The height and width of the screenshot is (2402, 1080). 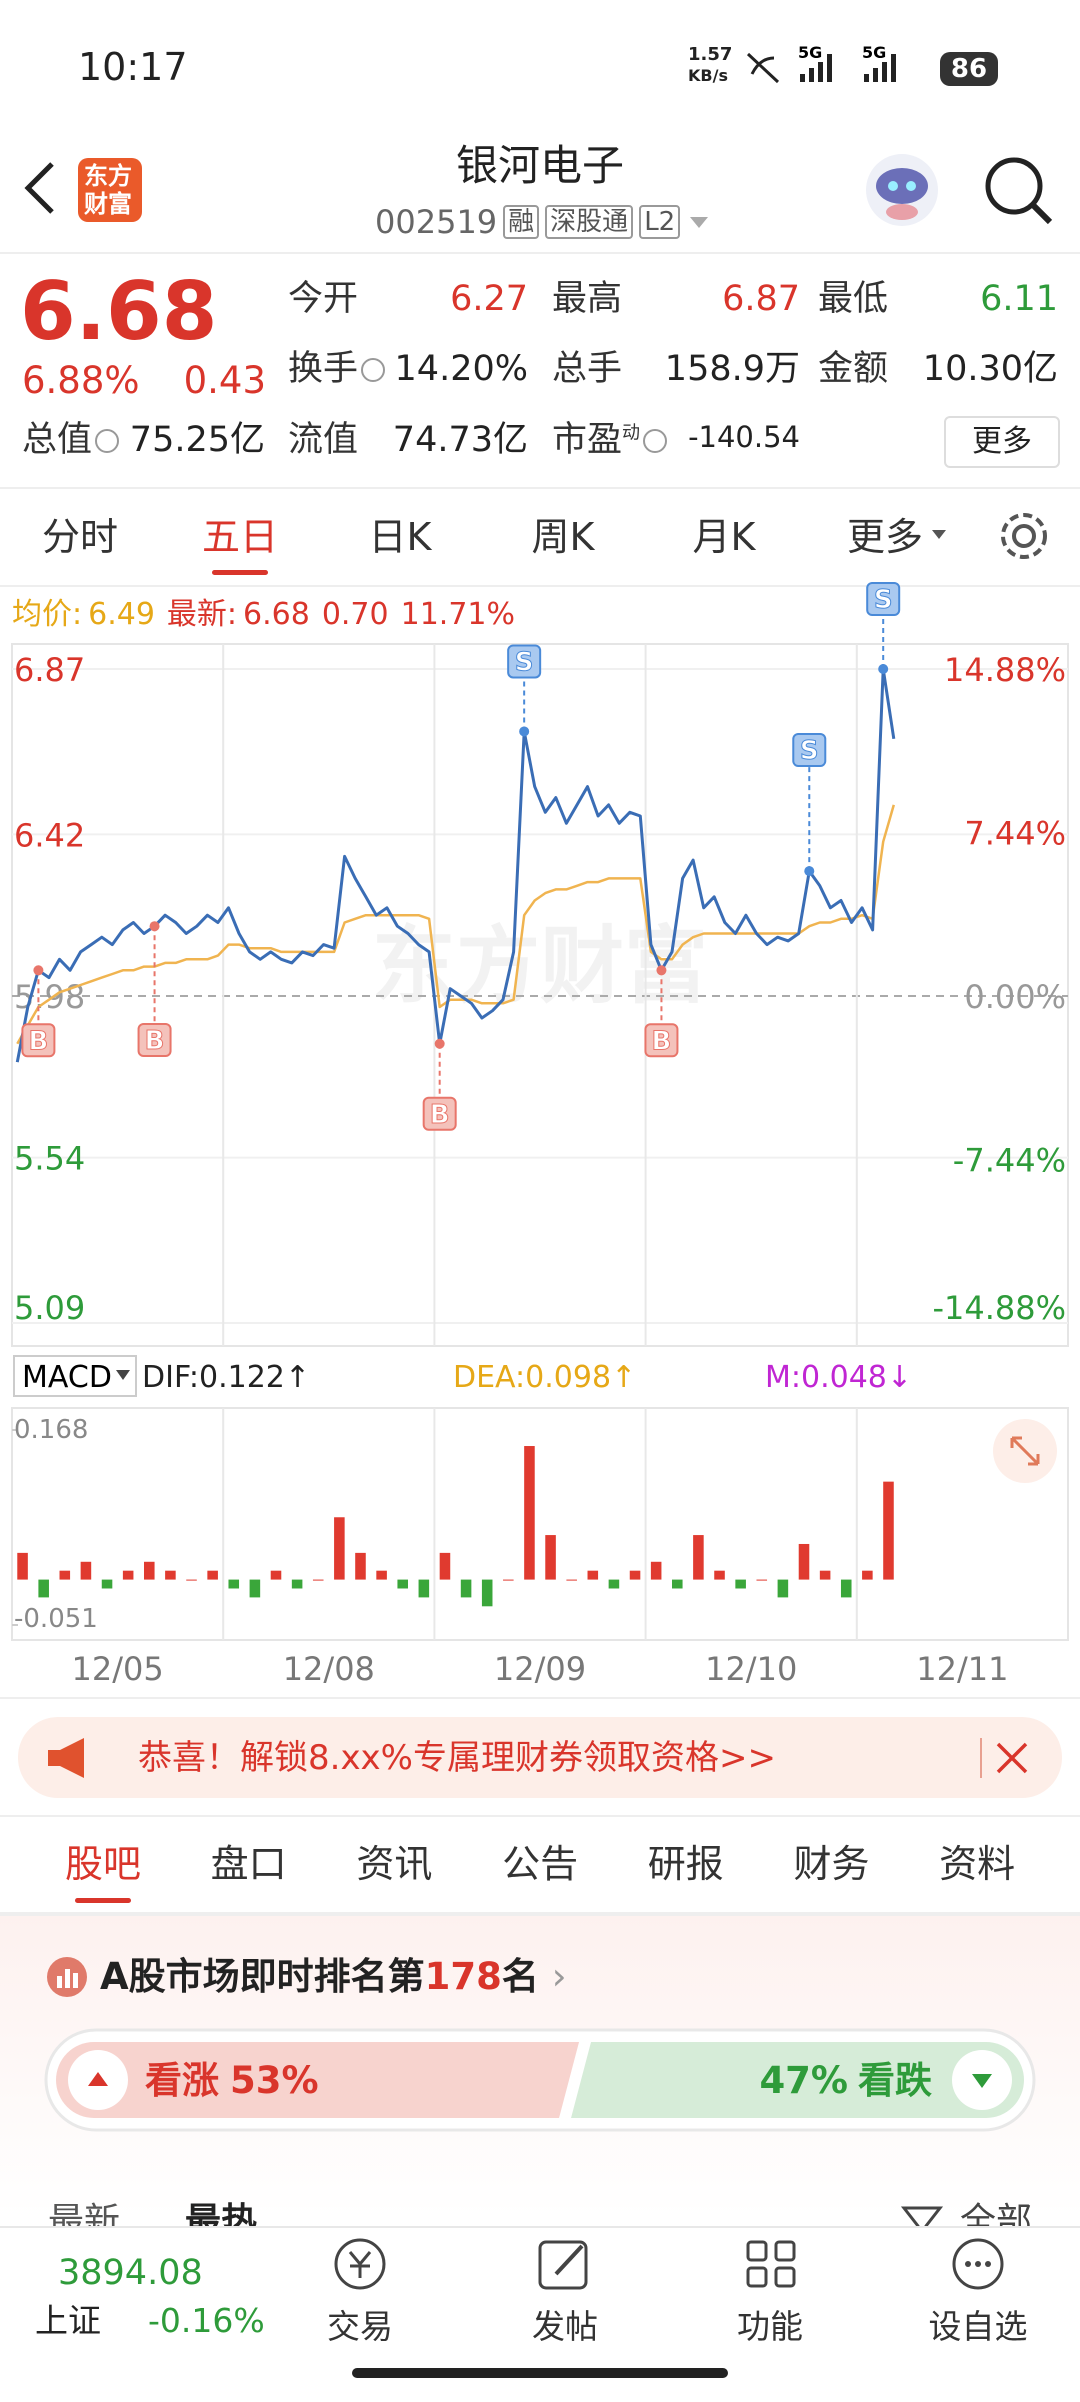 I want to click on field-label: 市盈动, so click(x=610, y=440).